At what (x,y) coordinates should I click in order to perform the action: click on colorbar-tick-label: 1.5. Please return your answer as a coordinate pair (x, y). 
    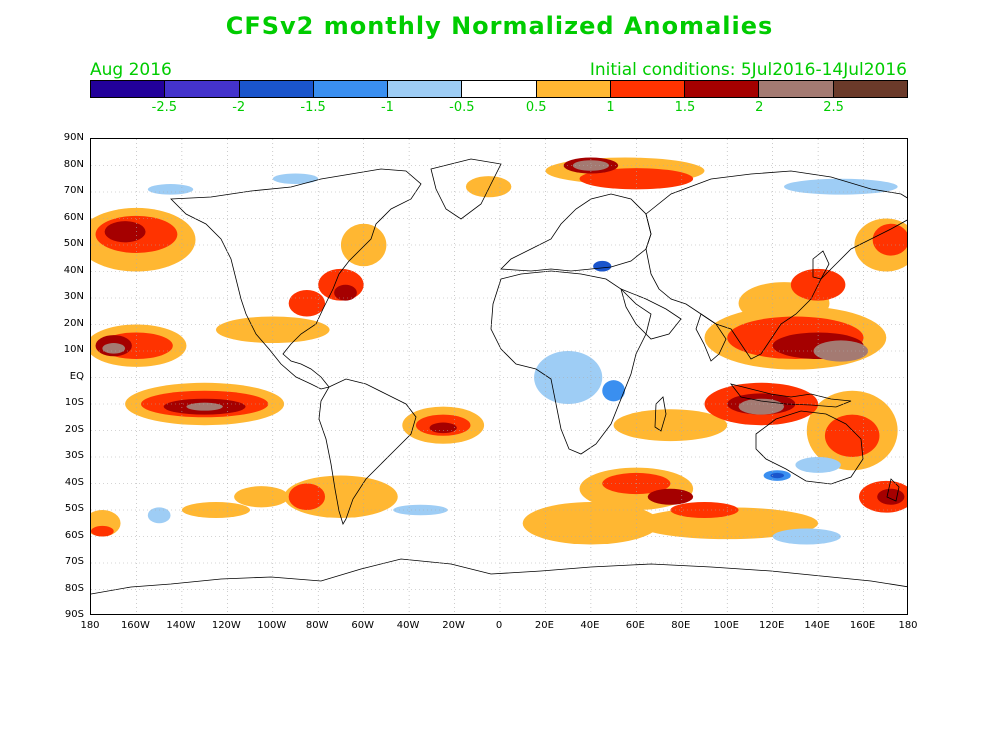
    Looking at the image, I should click on (685, 107).